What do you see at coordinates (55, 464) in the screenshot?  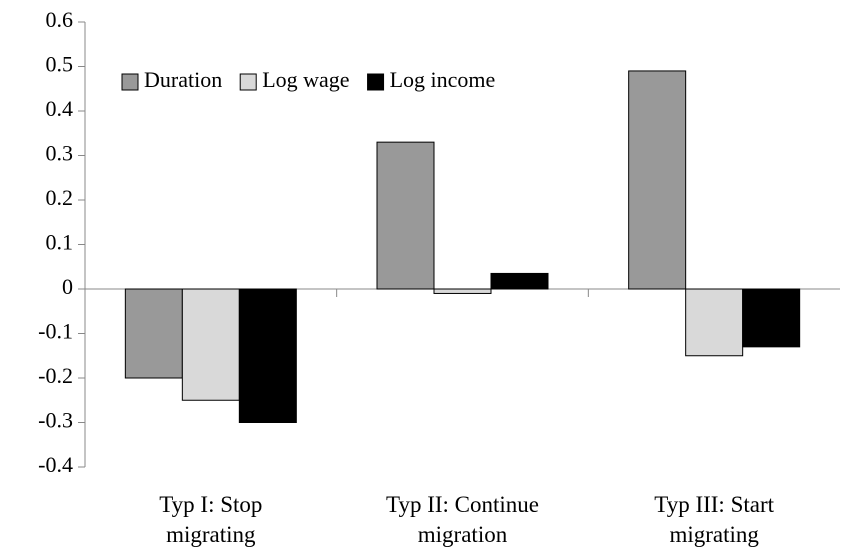 I see `y-tick-label: -0.4` at bounding box center [55, 464].